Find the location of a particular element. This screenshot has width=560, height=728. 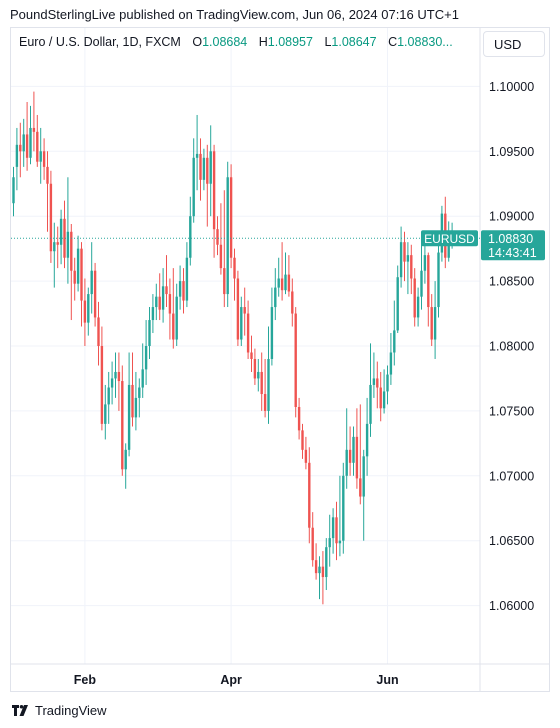

price-tick-label: 1.06500 is located at coordinates (511, 541).